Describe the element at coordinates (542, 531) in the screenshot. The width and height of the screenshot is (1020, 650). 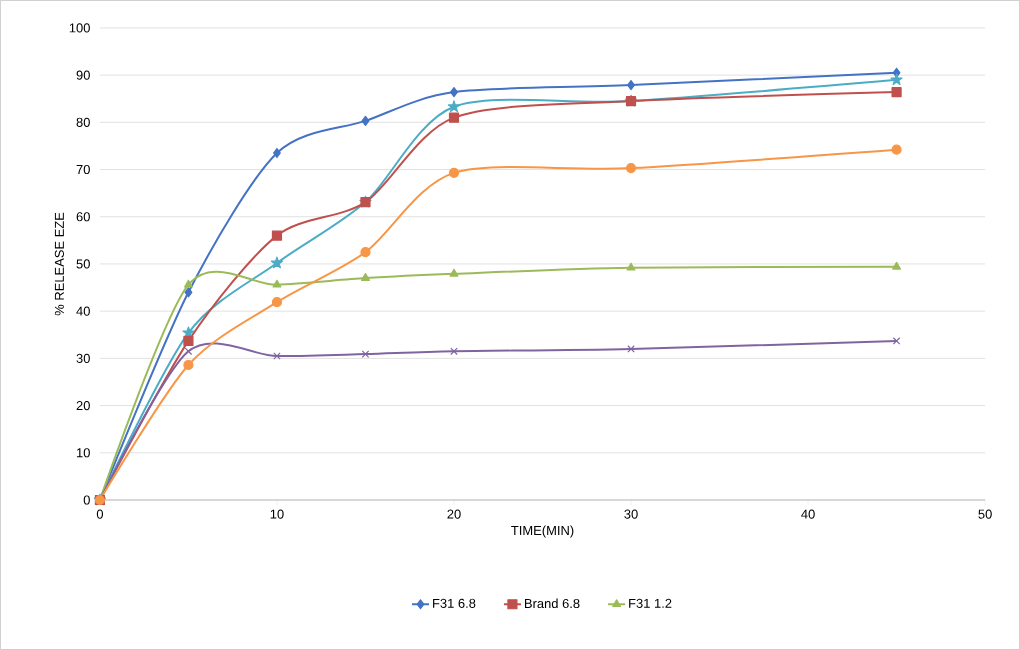
I see `x-axis-title: TIME(MIN)` at that location.